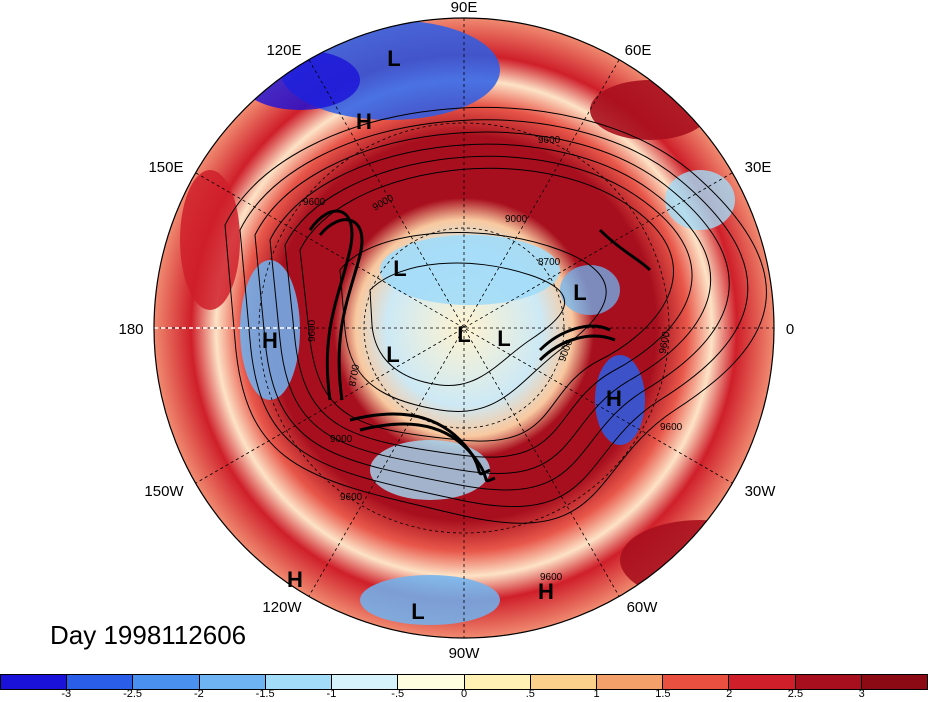  I want to click on lon-label-60e: 60E, so click(638, 50).